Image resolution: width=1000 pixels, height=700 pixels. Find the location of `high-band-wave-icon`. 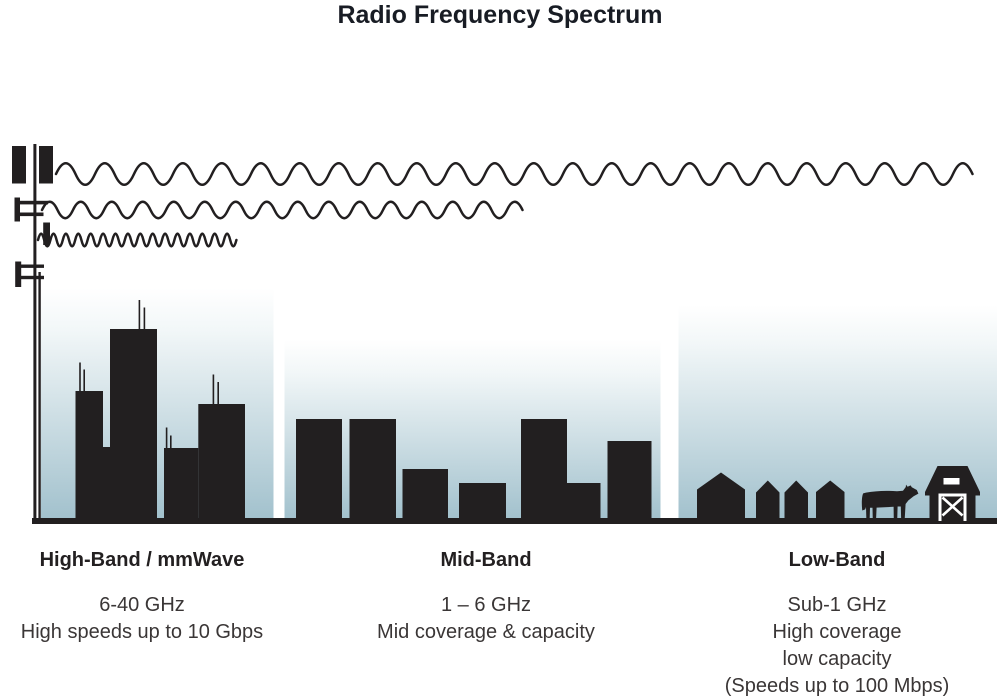

high-band-wave-icon is located at coordinates (137, 240).